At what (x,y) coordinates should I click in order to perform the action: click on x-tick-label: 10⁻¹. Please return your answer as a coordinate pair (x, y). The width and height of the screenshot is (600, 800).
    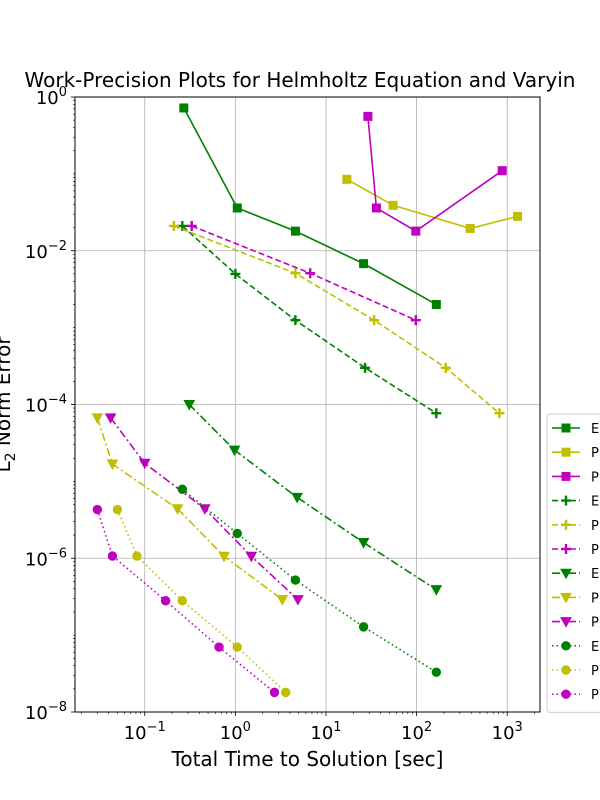
    Looking at the image, I should click on (145, 732).